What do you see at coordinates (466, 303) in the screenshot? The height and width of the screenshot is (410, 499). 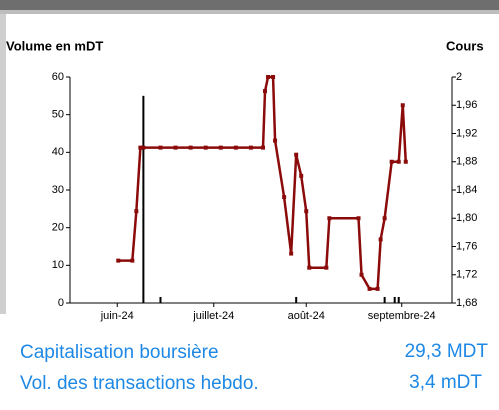 I see `y2-tick-label: 1,68` at bounding box center [466, 303].